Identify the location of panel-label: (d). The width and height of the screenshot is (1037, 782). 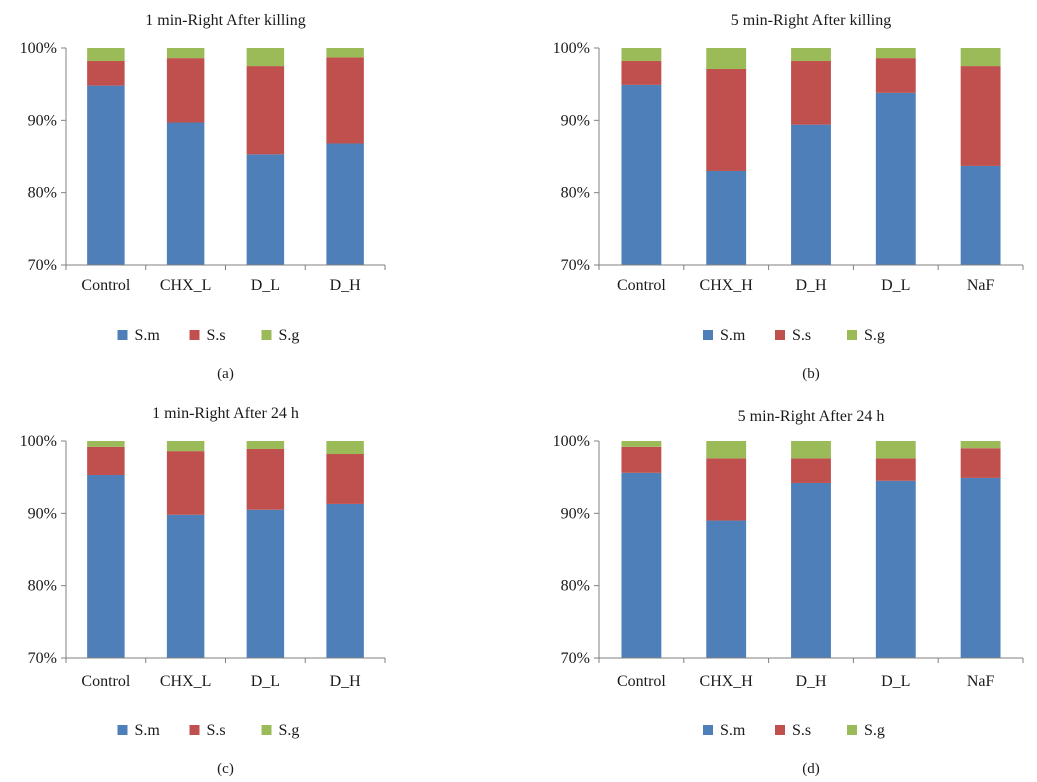
(811, 769).